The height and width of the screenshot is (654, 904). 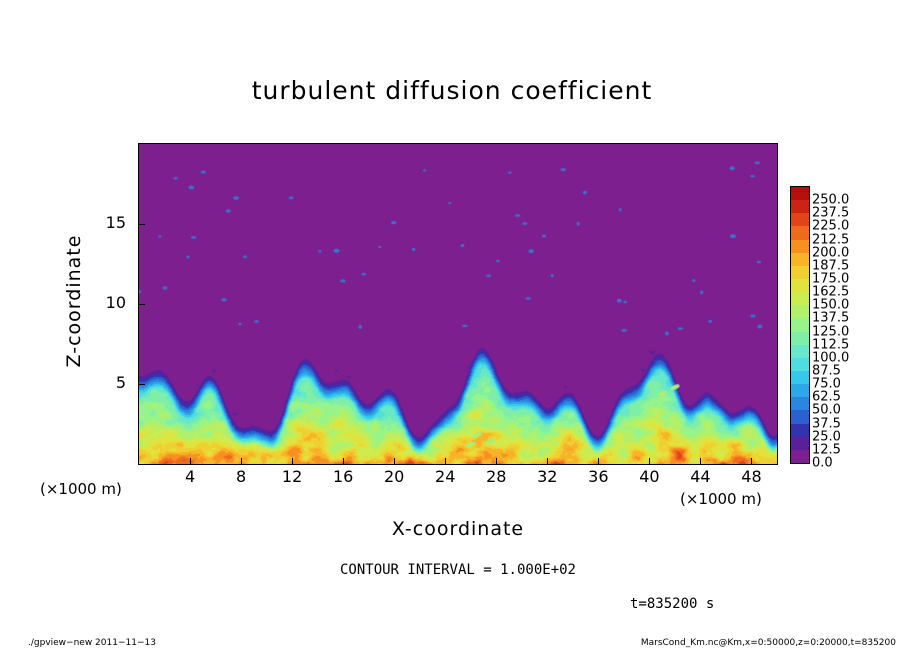 What do you see at coordinates (826, 397) in the screenshot?
I see `colorbar-label-62.5: 62.5` at bounding box center [826, 397].